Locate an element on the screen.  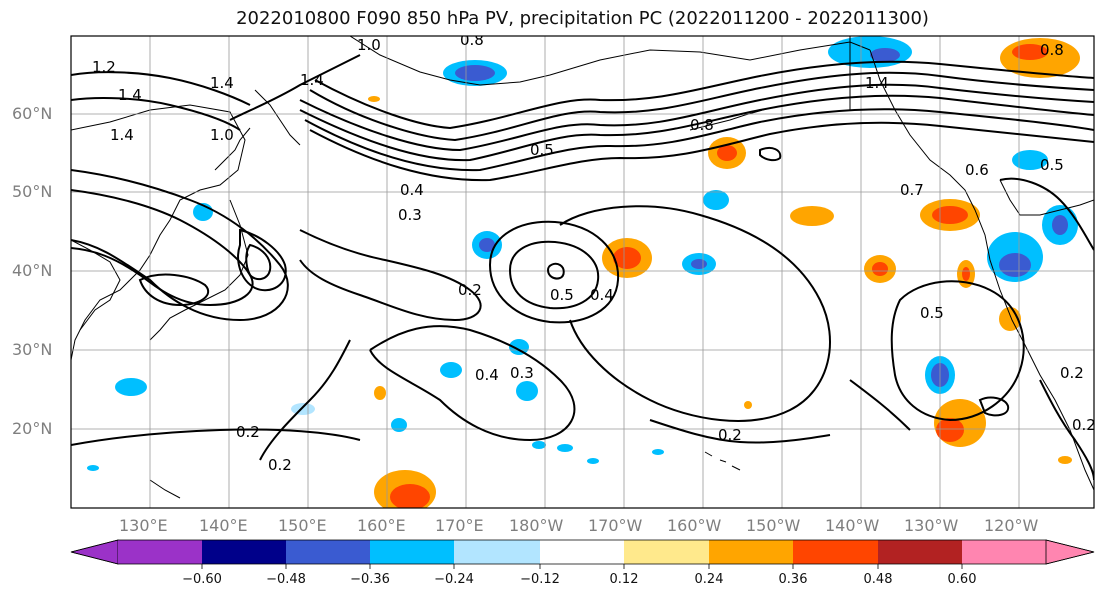
colorbar-tick-label: −0.24 is located at coordinates (454, 579).